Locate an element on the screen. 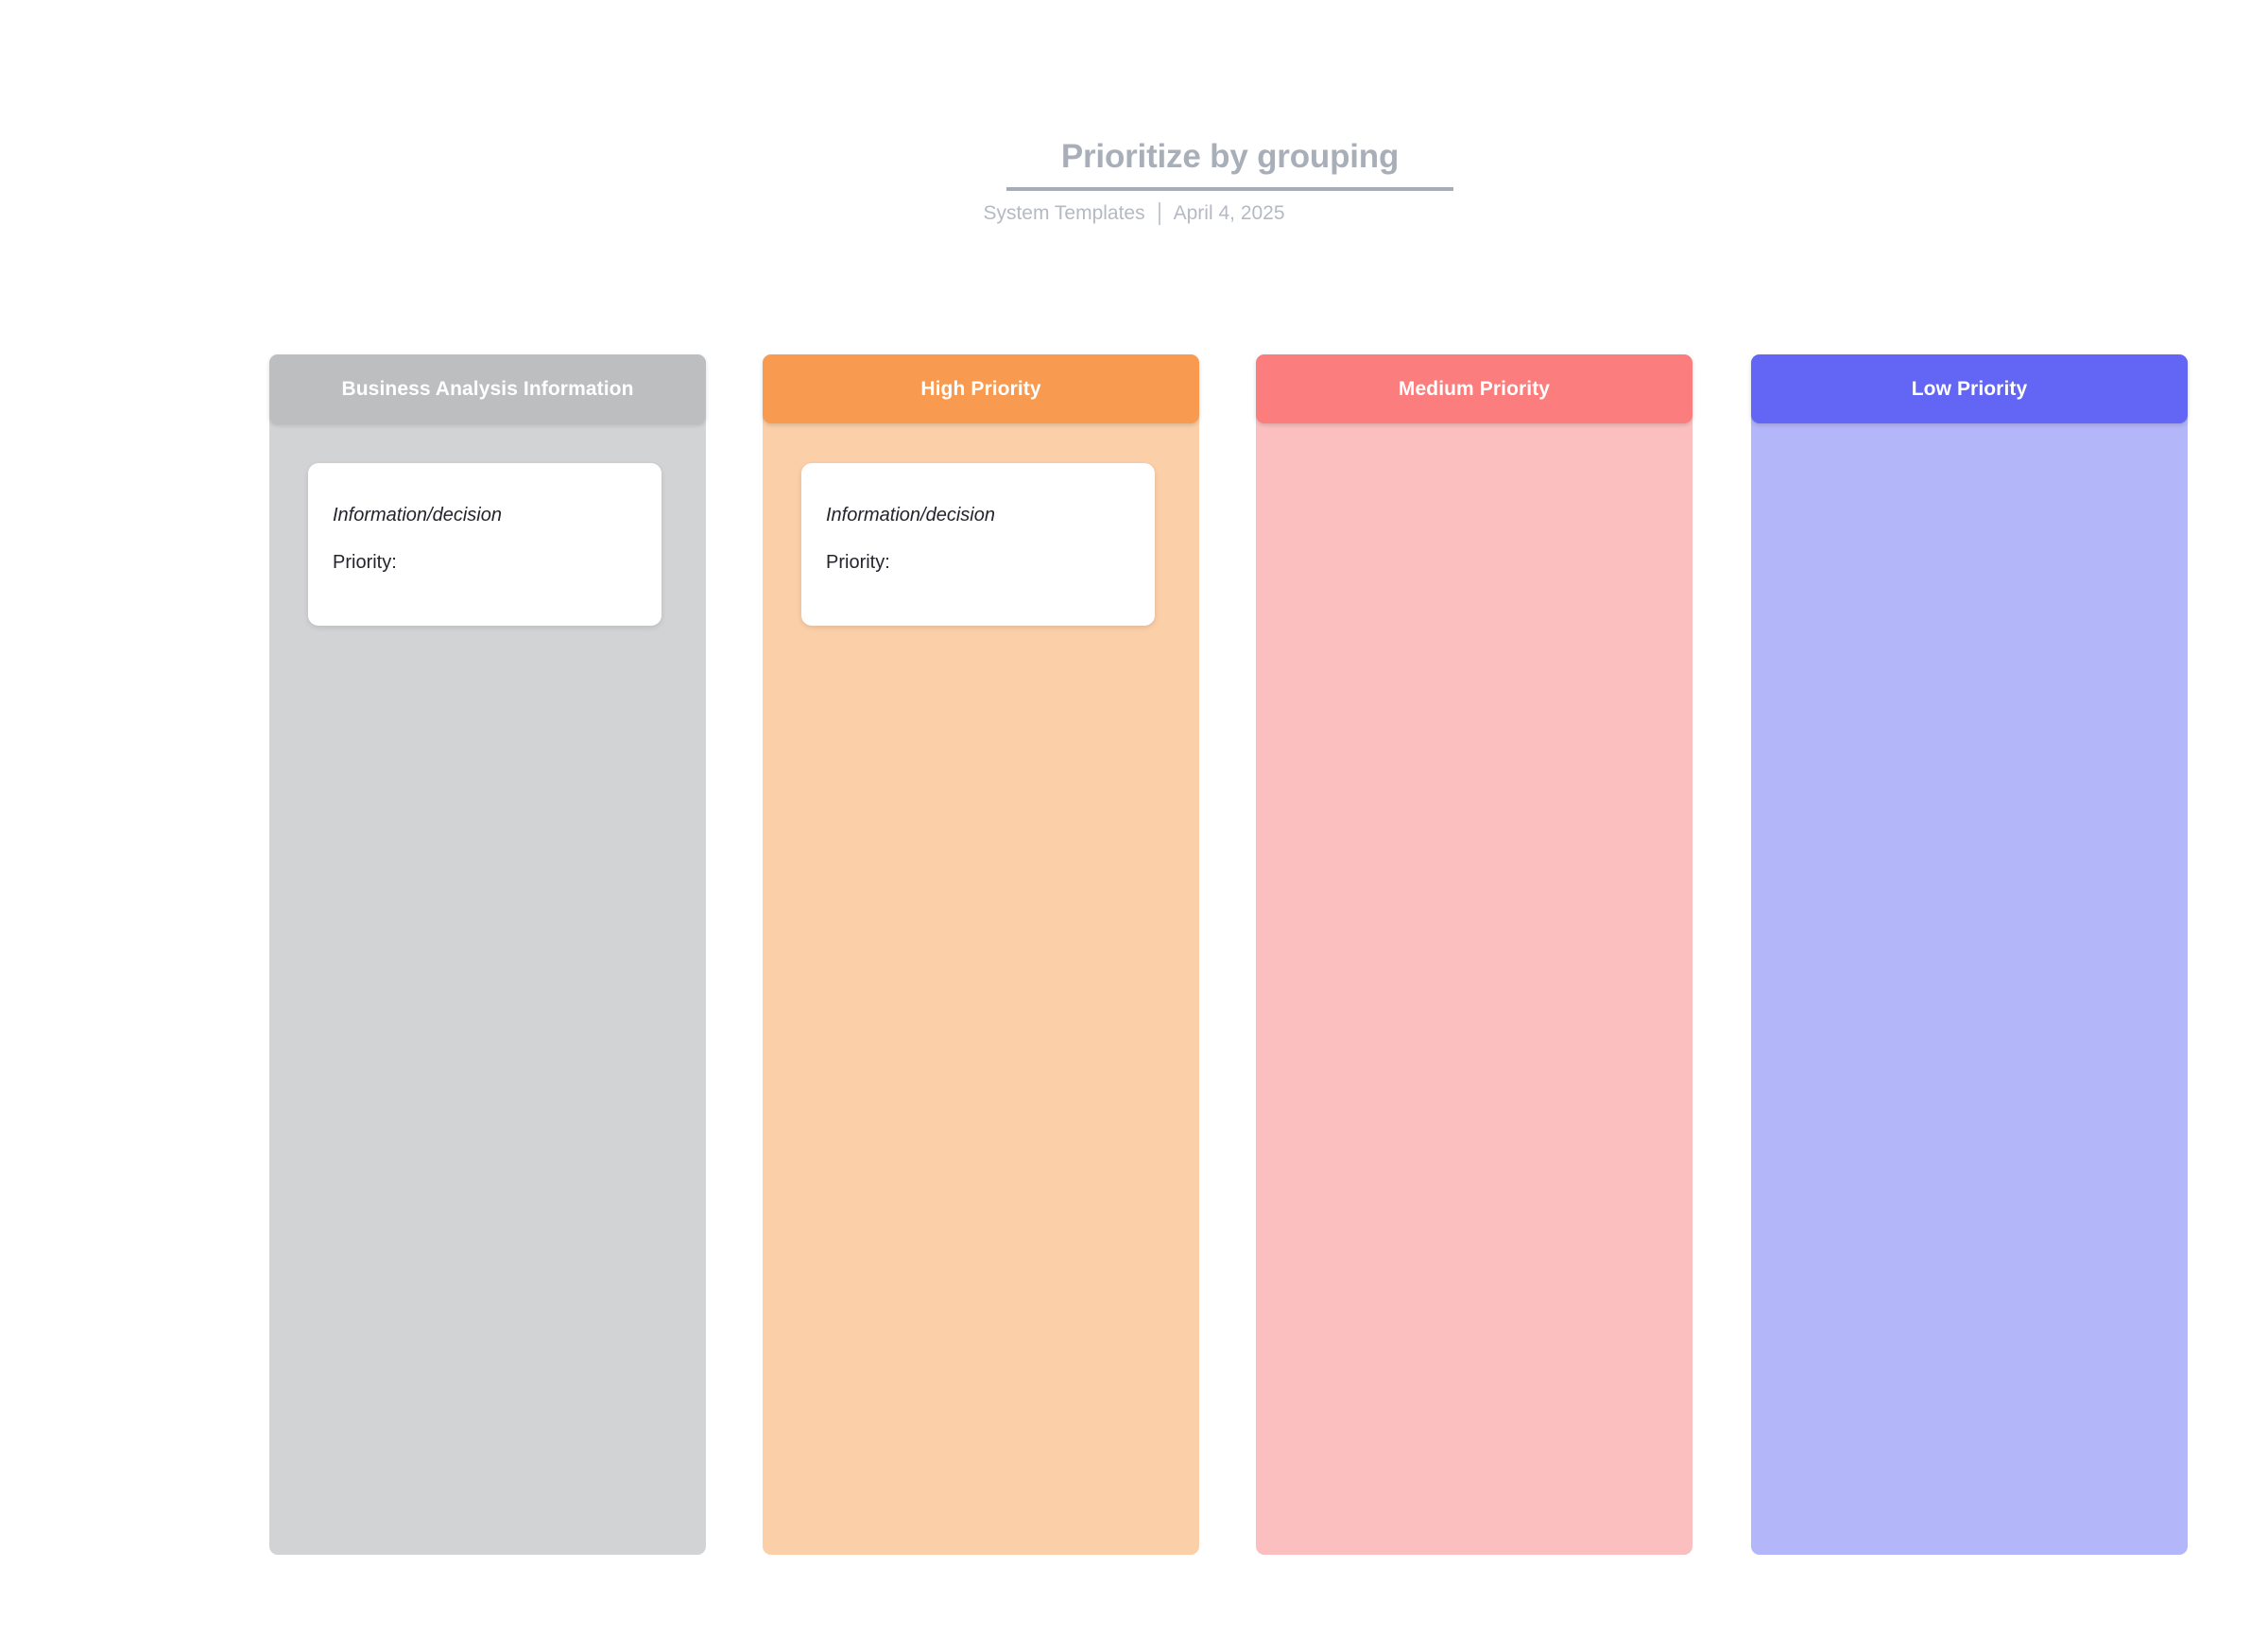 This screenshot has width=2268, height=1637. subtitle-date: April 4, 2025 is located at coordinates (1229, 213).